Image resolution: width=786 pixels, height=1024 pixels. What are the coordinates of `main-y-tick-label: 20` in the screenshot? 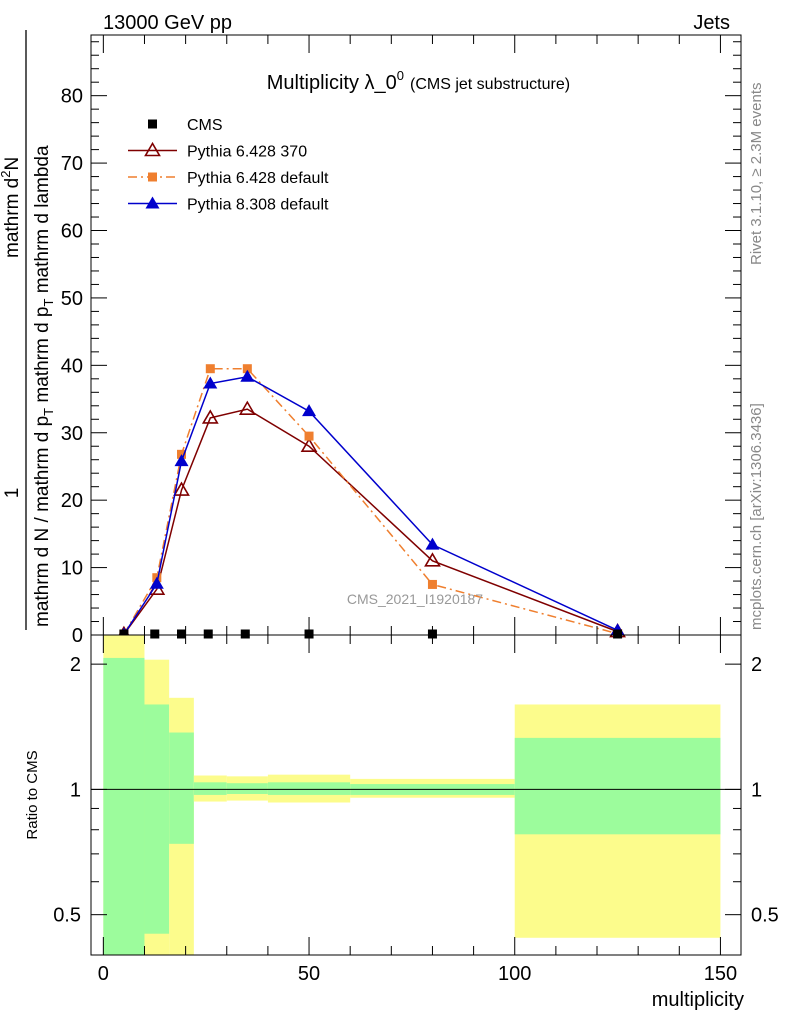 It's located at (72, 501).